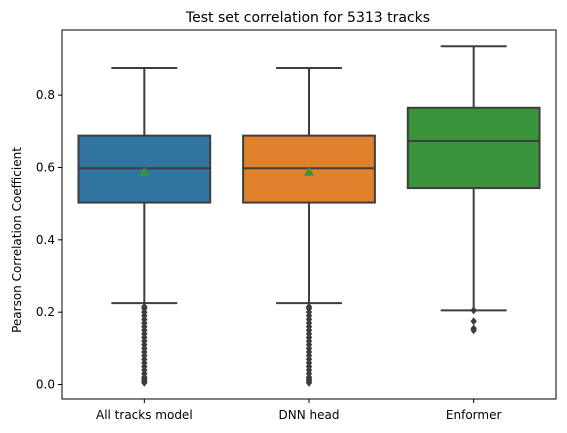 Image resolution: width=567 pixels, height=433 pixels. What do you see at coordinates (45, 312) in the screenshot?
I see `y-tick-label: 0.2` at bounding box center [45, 312].